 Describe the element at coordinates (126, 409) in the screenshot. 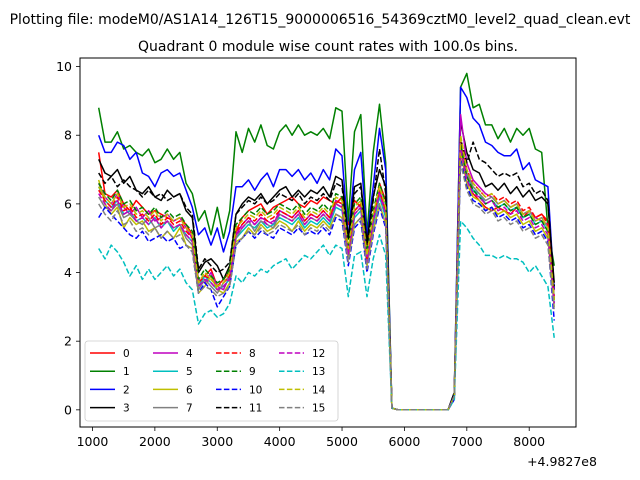

I see `legend-label-3: 3` at that location.